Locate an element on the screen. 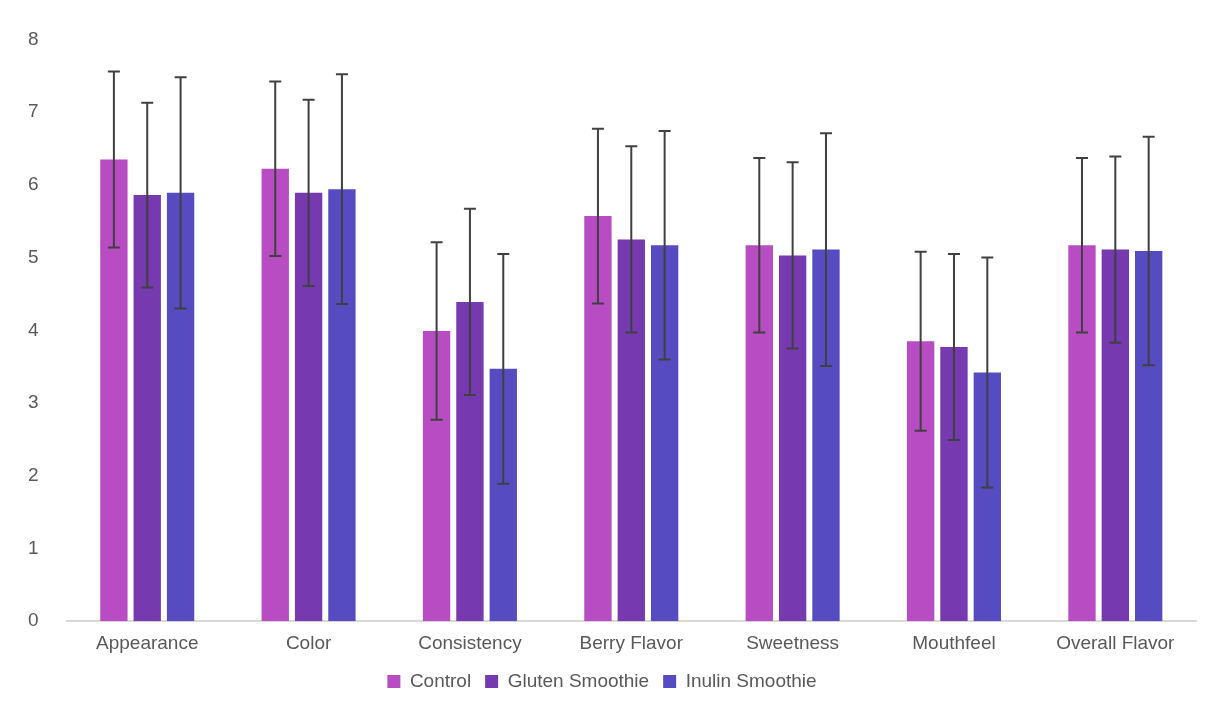 Image resolution: width=1214 pixels, height=709 pixels. x-tick-label: Berry Flavor is located at coordinates (631, 642).